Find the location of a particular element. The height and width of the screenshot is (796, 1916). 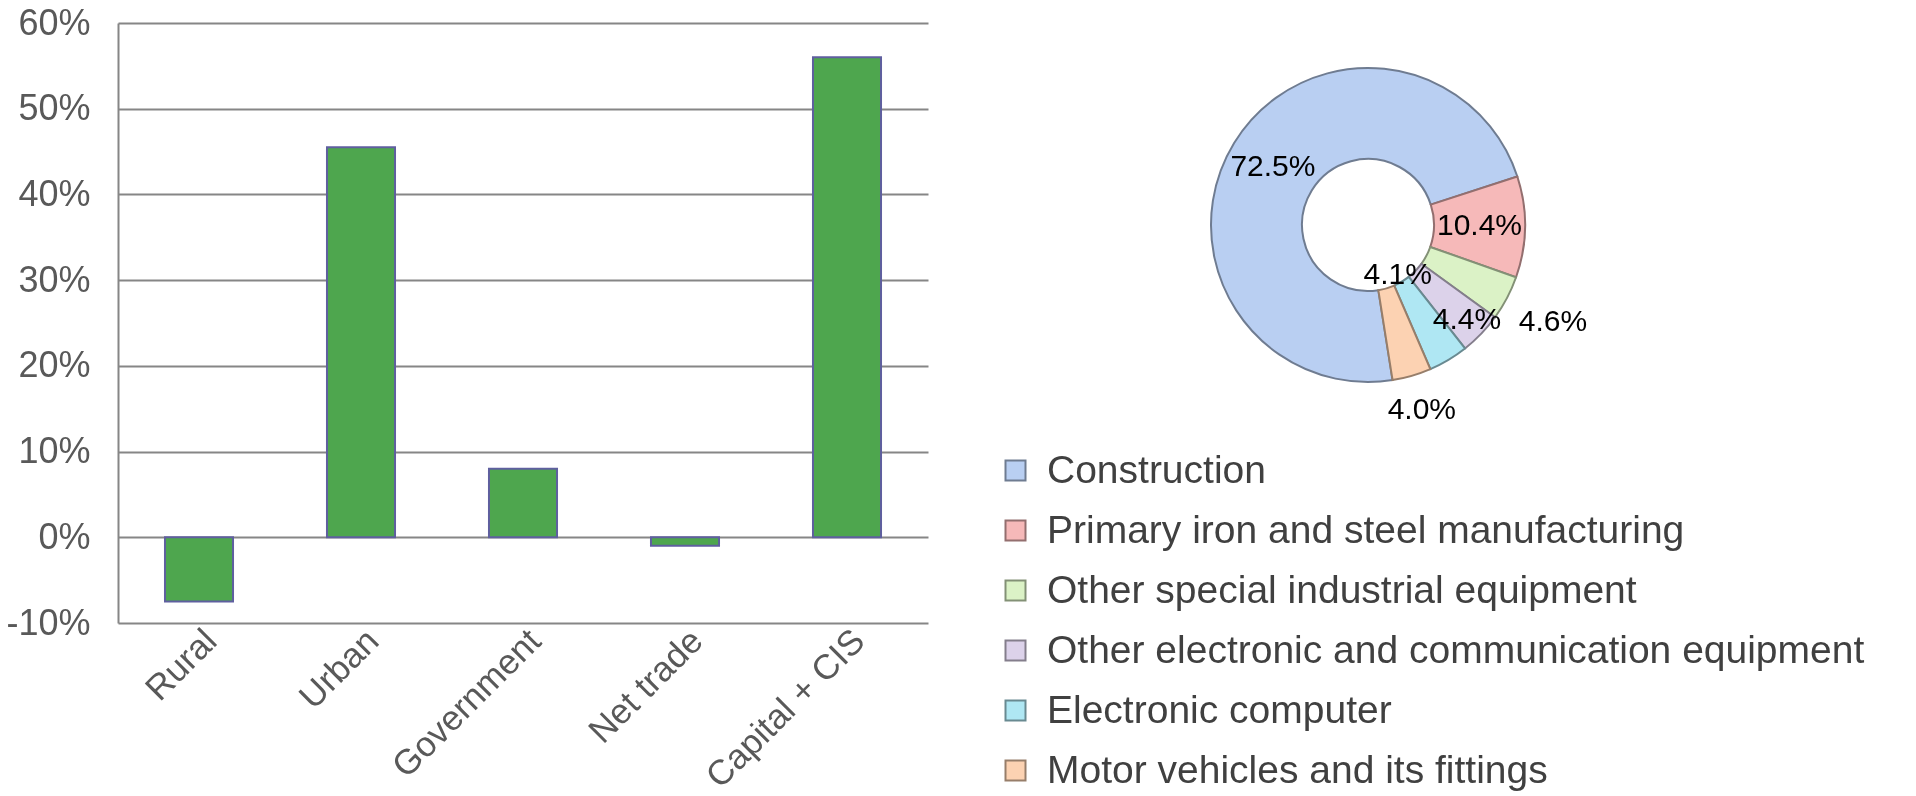

y-tick-label: 30% is located at coordinates (54, 279).